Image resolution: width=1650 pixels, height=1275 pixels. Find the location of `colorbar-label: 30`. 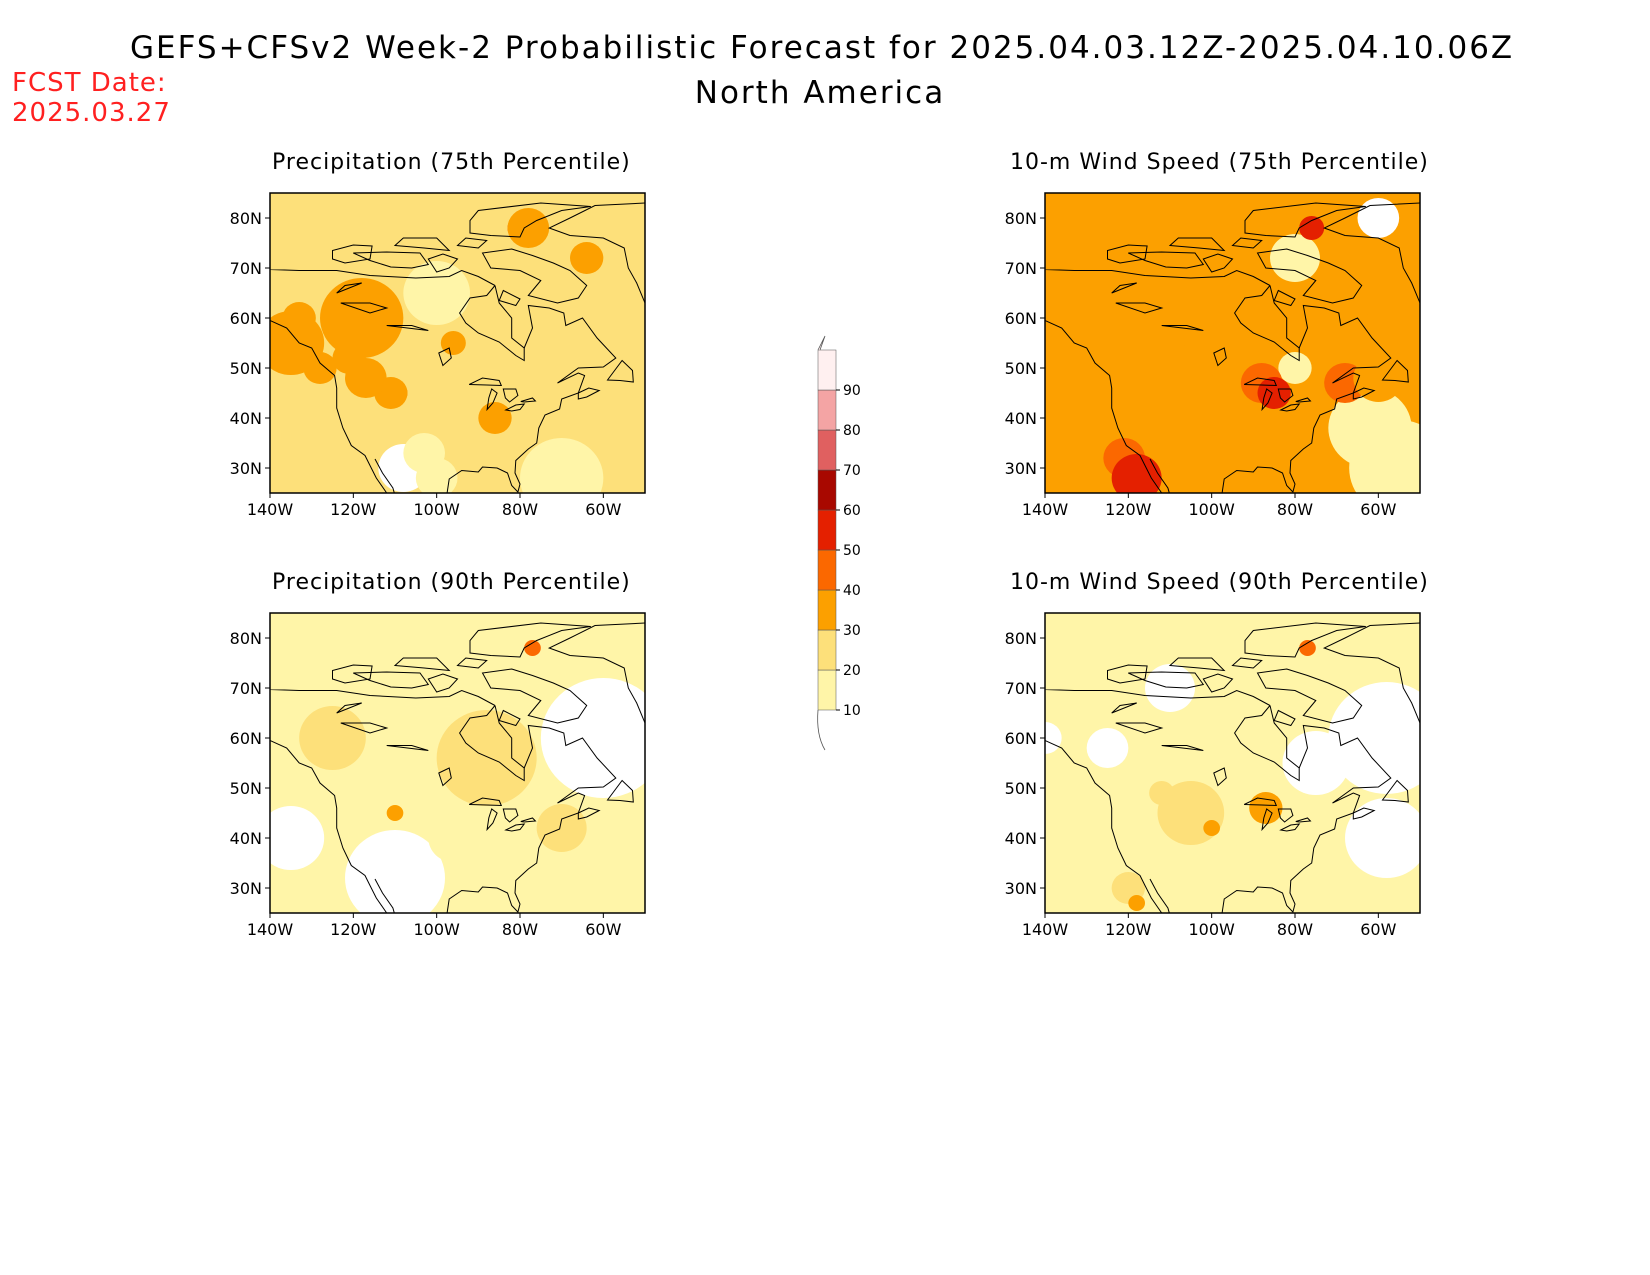

colorbar-label: 30 is located at coordinates (852, 631).